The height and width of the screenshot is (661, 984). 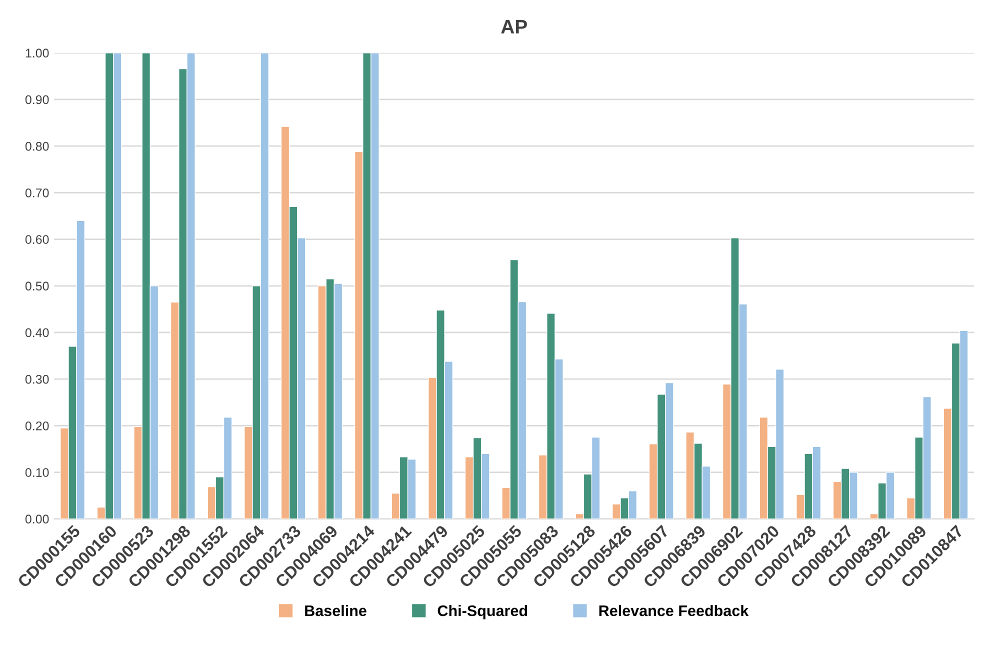 What do you see at coordinates (674, 610) in the screenshot?
I see `legend-label: Relevance Feedback` at bounding box center [674, 610].